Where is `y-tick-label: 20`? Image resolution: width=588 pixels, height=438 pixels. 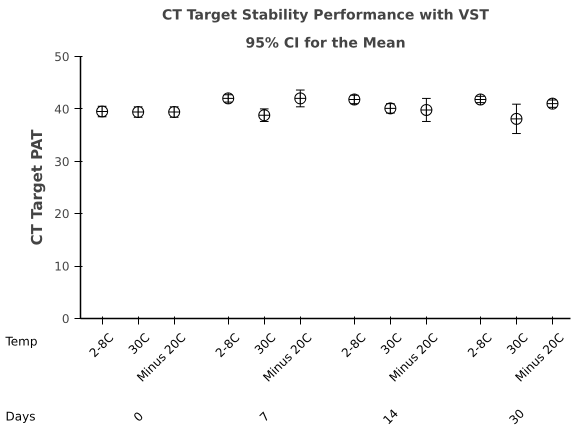 y-tick-label: 20 is located at coordinates (62, 214).